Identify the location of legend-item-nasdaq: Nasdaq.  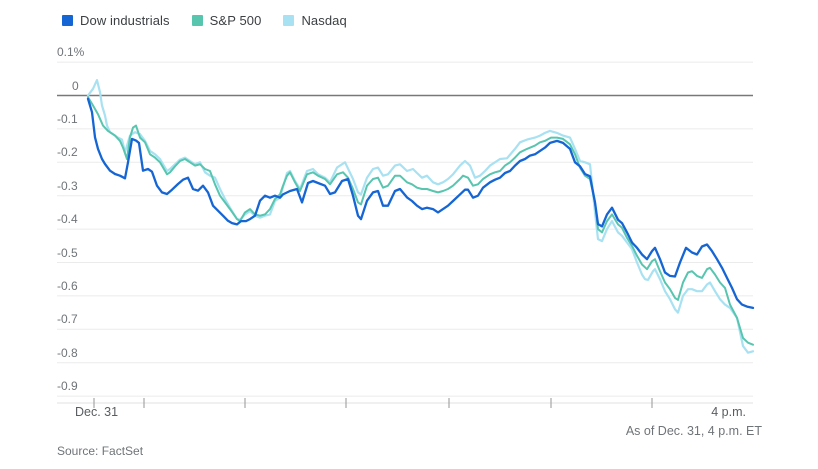
(315, 20).